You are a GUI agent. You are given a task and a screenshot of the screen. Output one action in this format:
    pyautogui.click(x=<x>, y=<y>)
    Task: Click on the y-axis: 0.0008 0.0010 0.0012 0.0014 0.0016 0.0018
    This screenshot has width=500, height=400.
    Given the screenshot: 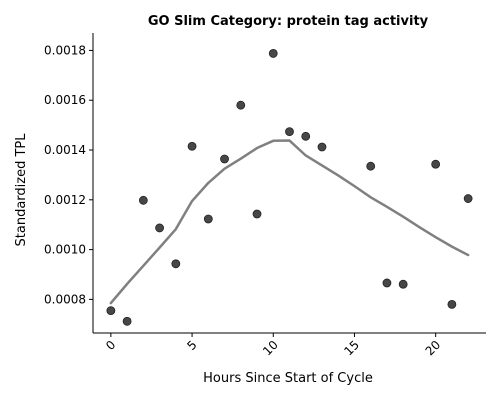 What is the action you would take?
    pyautogui.click(x=69, y=183)
    